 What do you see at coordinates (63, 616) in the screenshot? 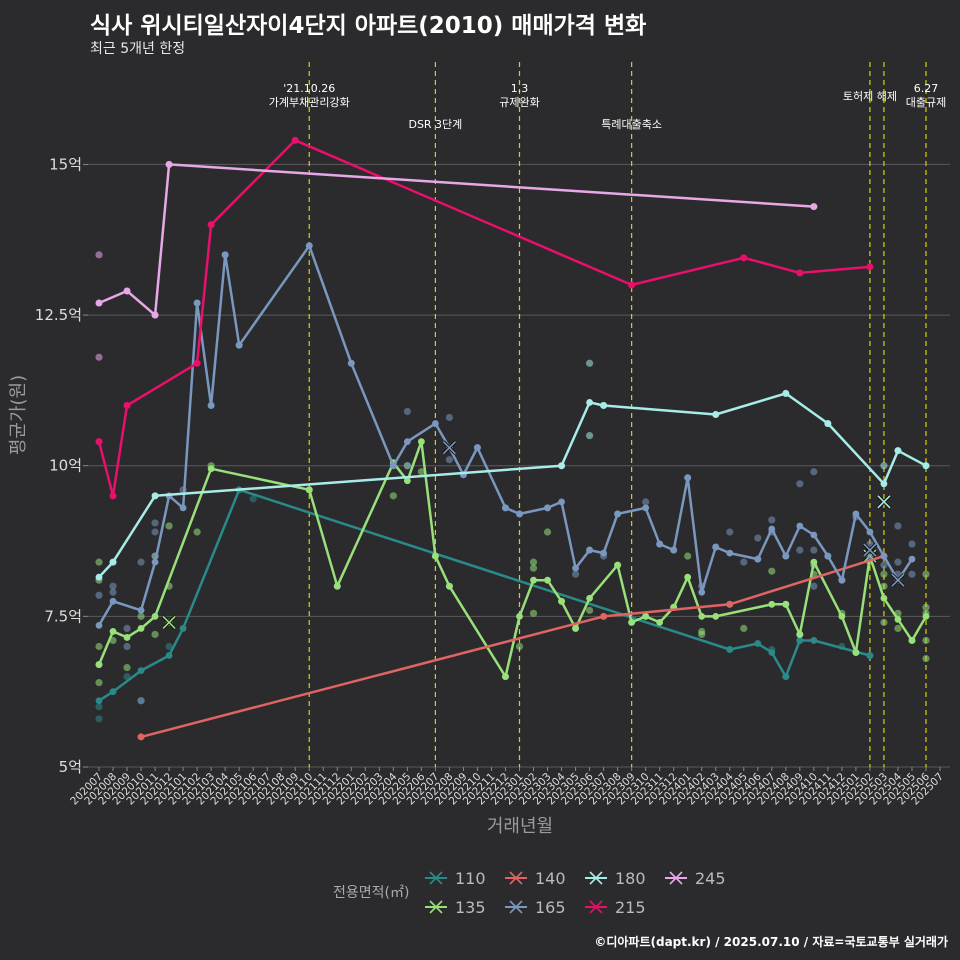
I see `y-tick-label: 7.5억` at bounding box center [63, 616].